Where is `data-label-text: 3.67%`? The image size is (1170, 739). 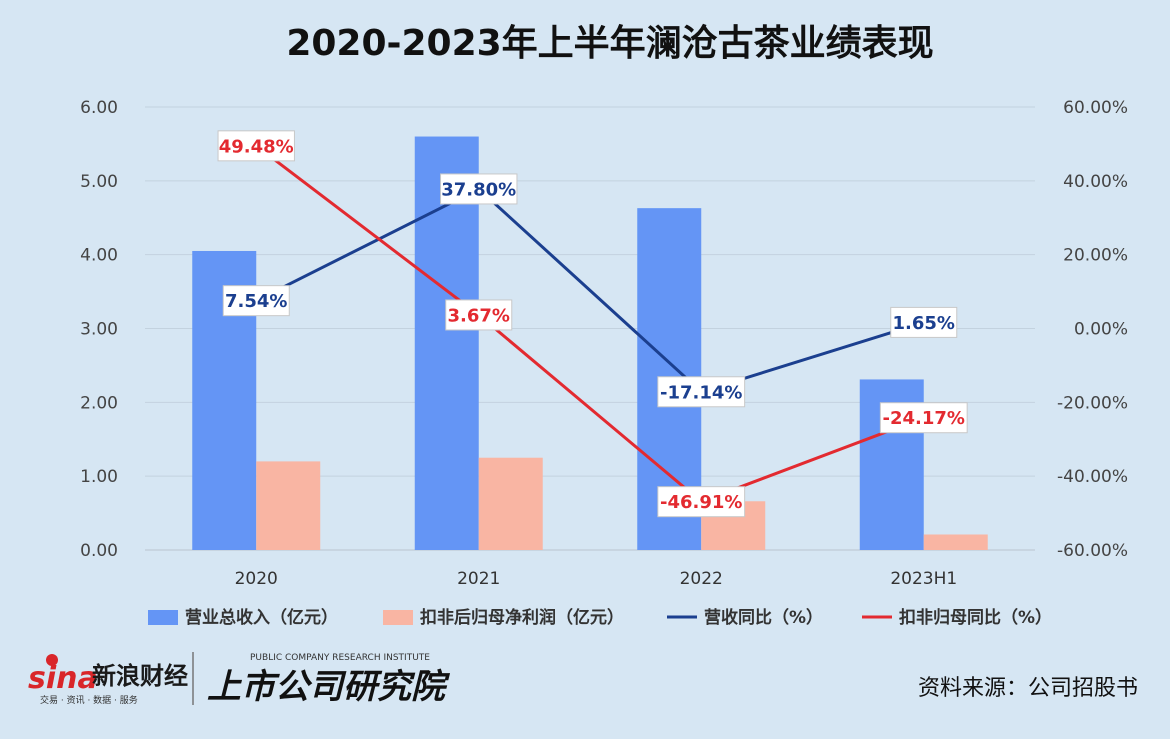 data-label-text: 3.67% is located at coordinates (479, 315).